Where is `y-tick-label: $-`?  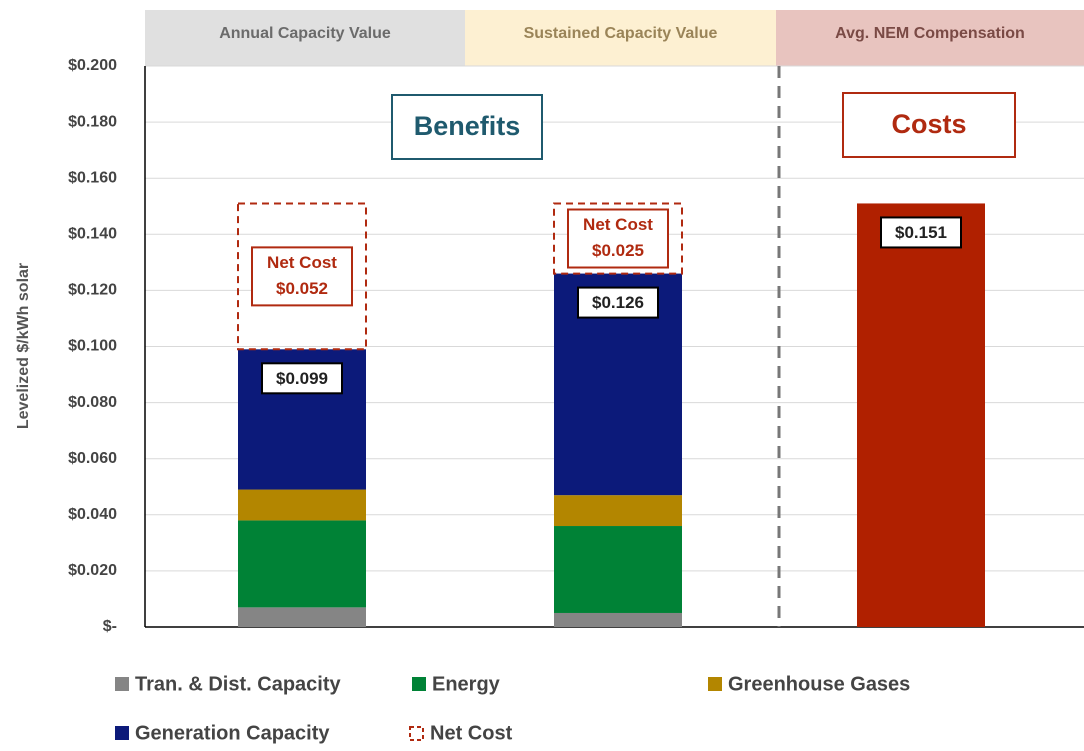
y-tick-label: $- is located at coordinates (110, 626).